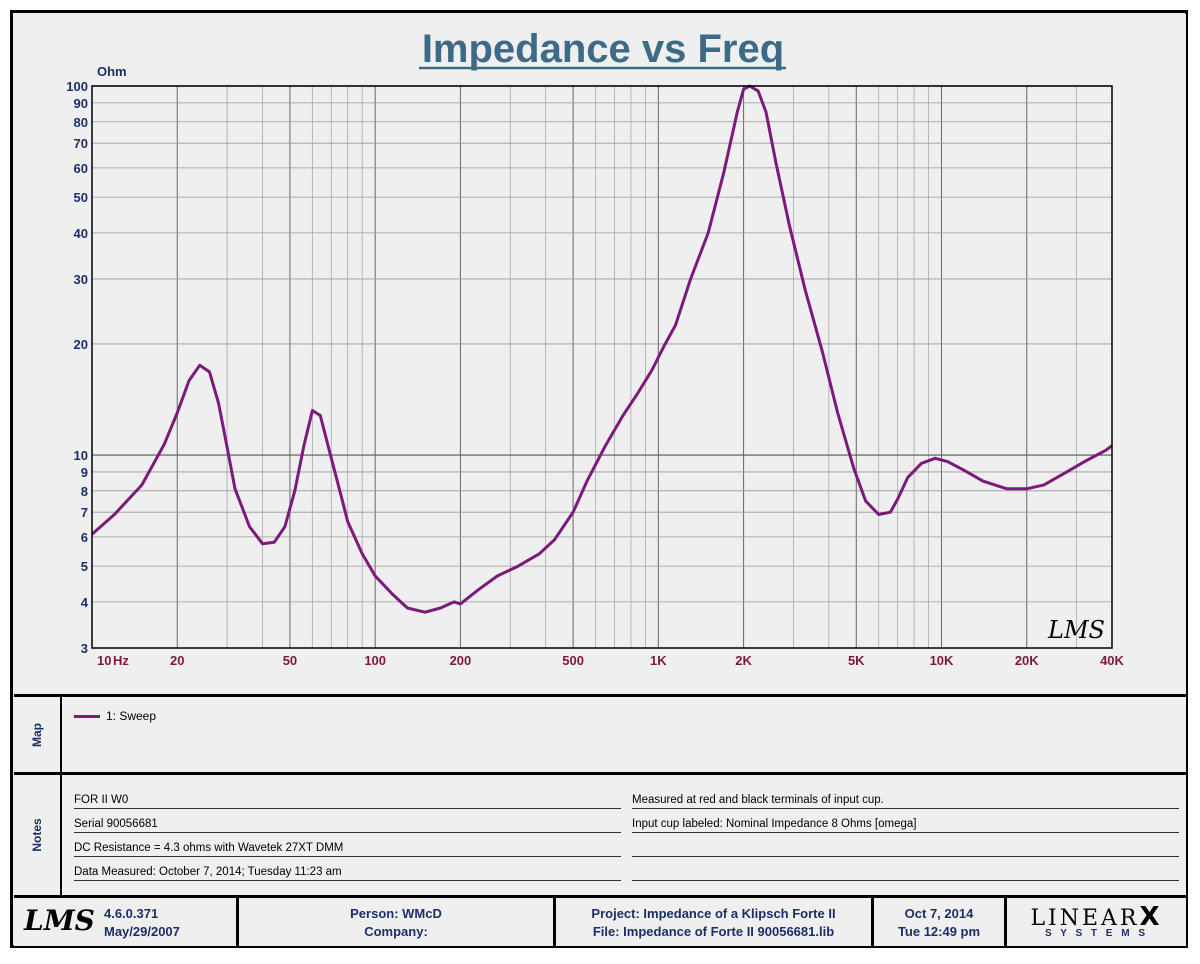  What do you see at coordinates (85, 602) in the screenshot?
I see `y-tick-label: 4` at bounding box center [85, 602].